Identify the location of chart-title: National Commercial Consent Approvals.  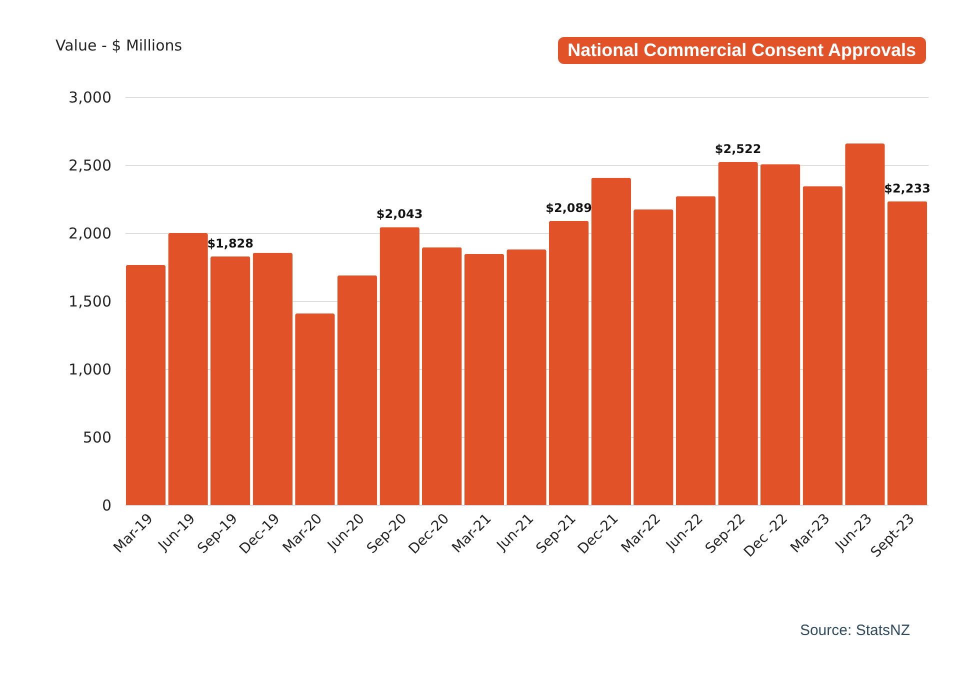
(742, 50).